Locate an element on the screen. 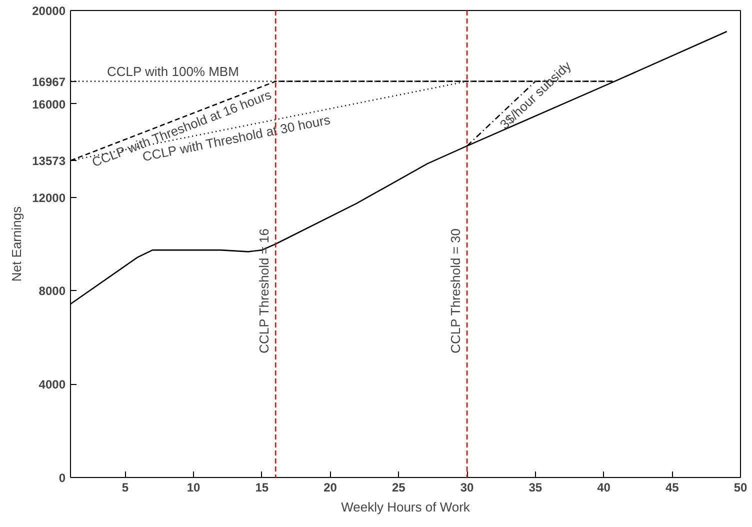  y-tick-label: 12000 is located at coordinates (49, 197).